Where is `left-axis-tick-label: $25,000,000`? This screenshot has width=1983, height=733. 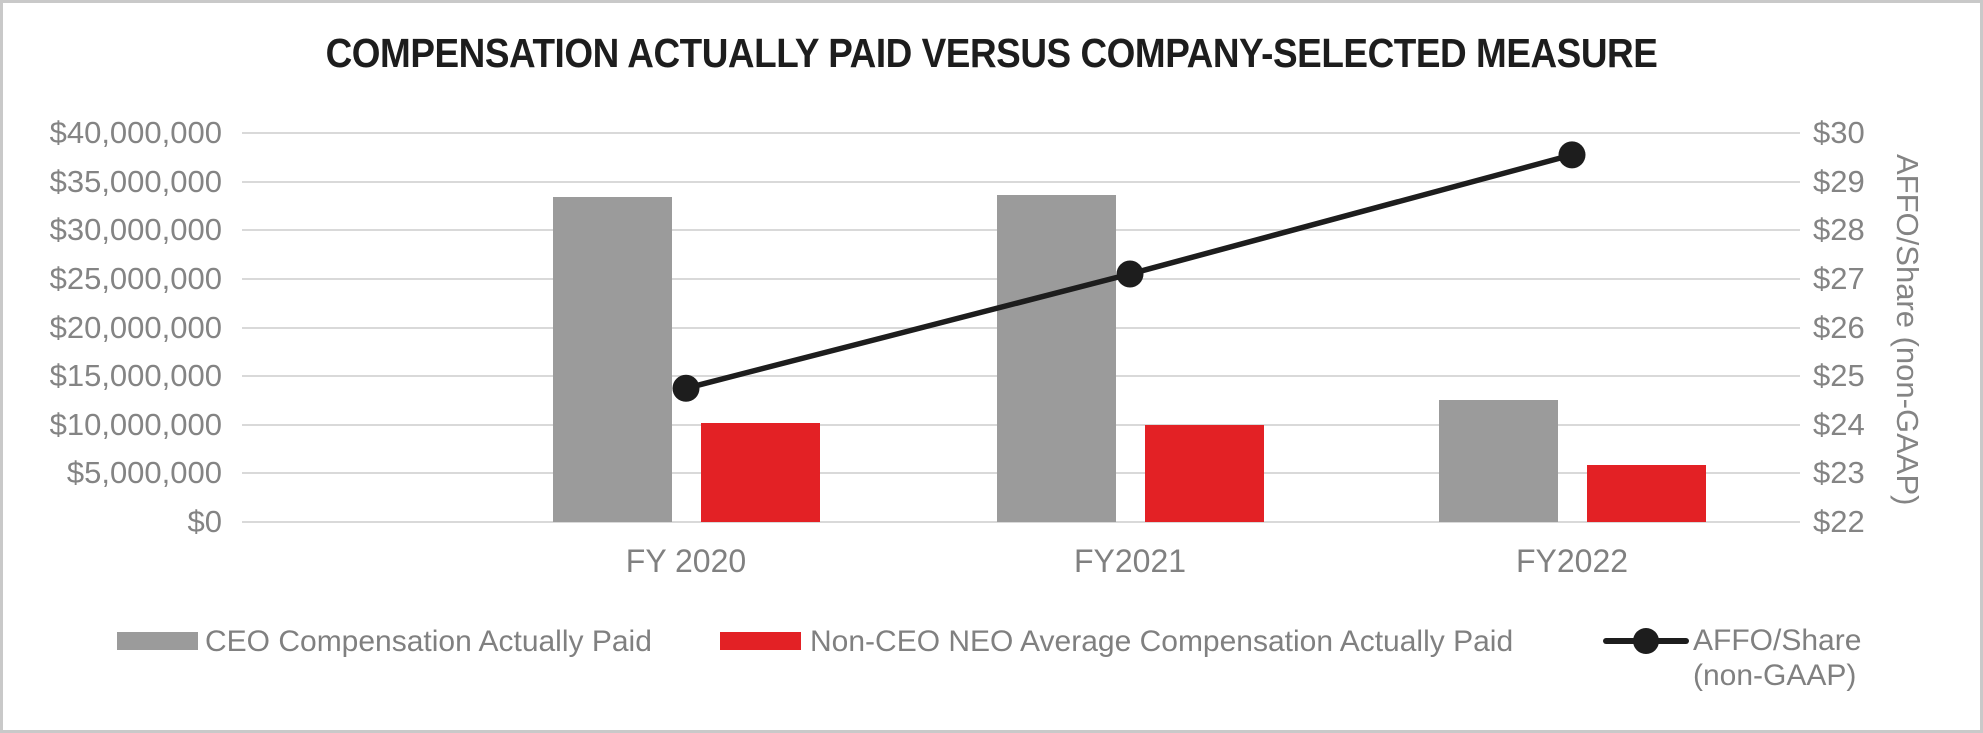
left-axis-tick-label: $25,000,000 is located at coordinates (135, 278).